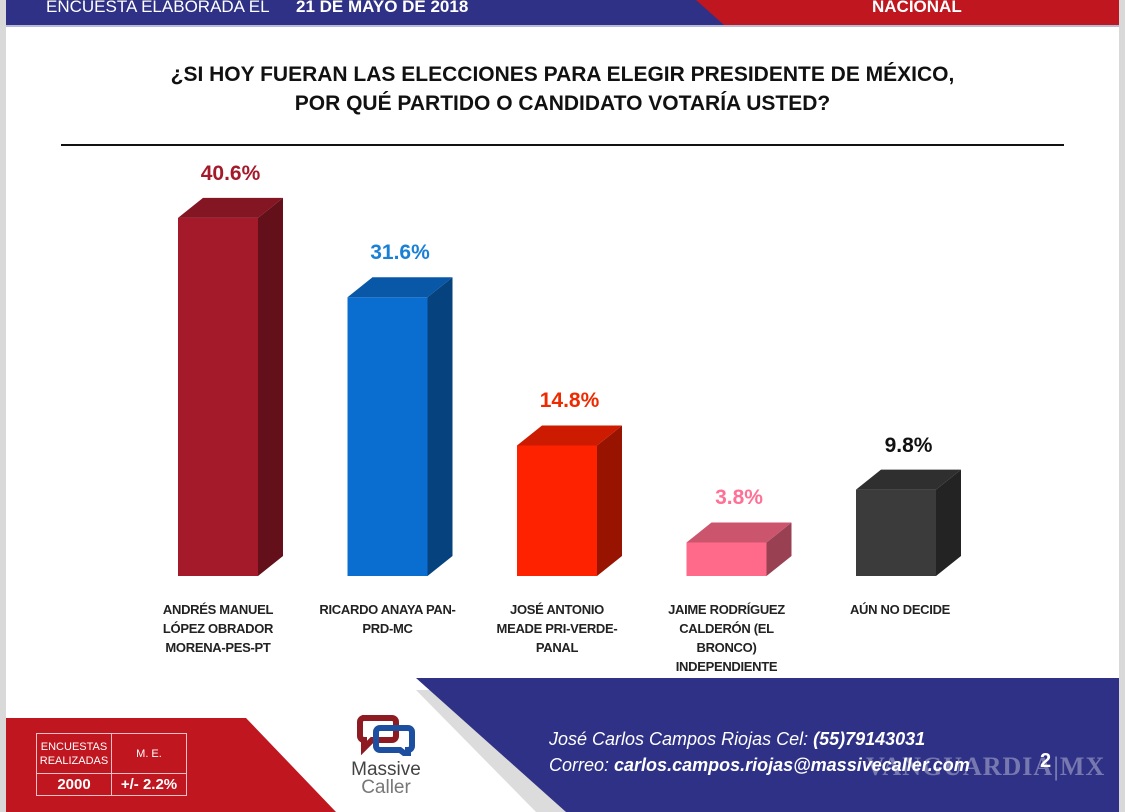 This screenshot has width=1125, height=812. What do you see at coordinates (74, 753) in the screenshot?
I see `surveys-header: ENCUESTAS REALIZADAS` at bounding box center [74, 753].